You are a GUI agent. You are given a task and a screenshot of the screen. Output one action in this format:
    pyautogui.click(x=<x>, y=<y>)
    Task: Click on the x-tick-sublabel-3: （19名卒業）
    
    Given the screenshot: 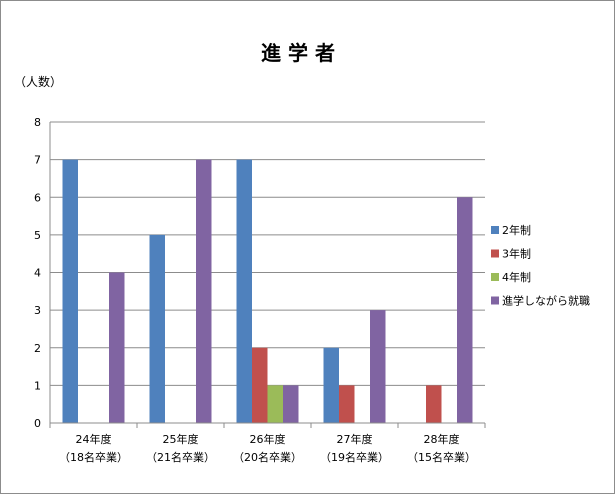 What is the action you would take?
    pyautogui.click(x=354, y=457)
    